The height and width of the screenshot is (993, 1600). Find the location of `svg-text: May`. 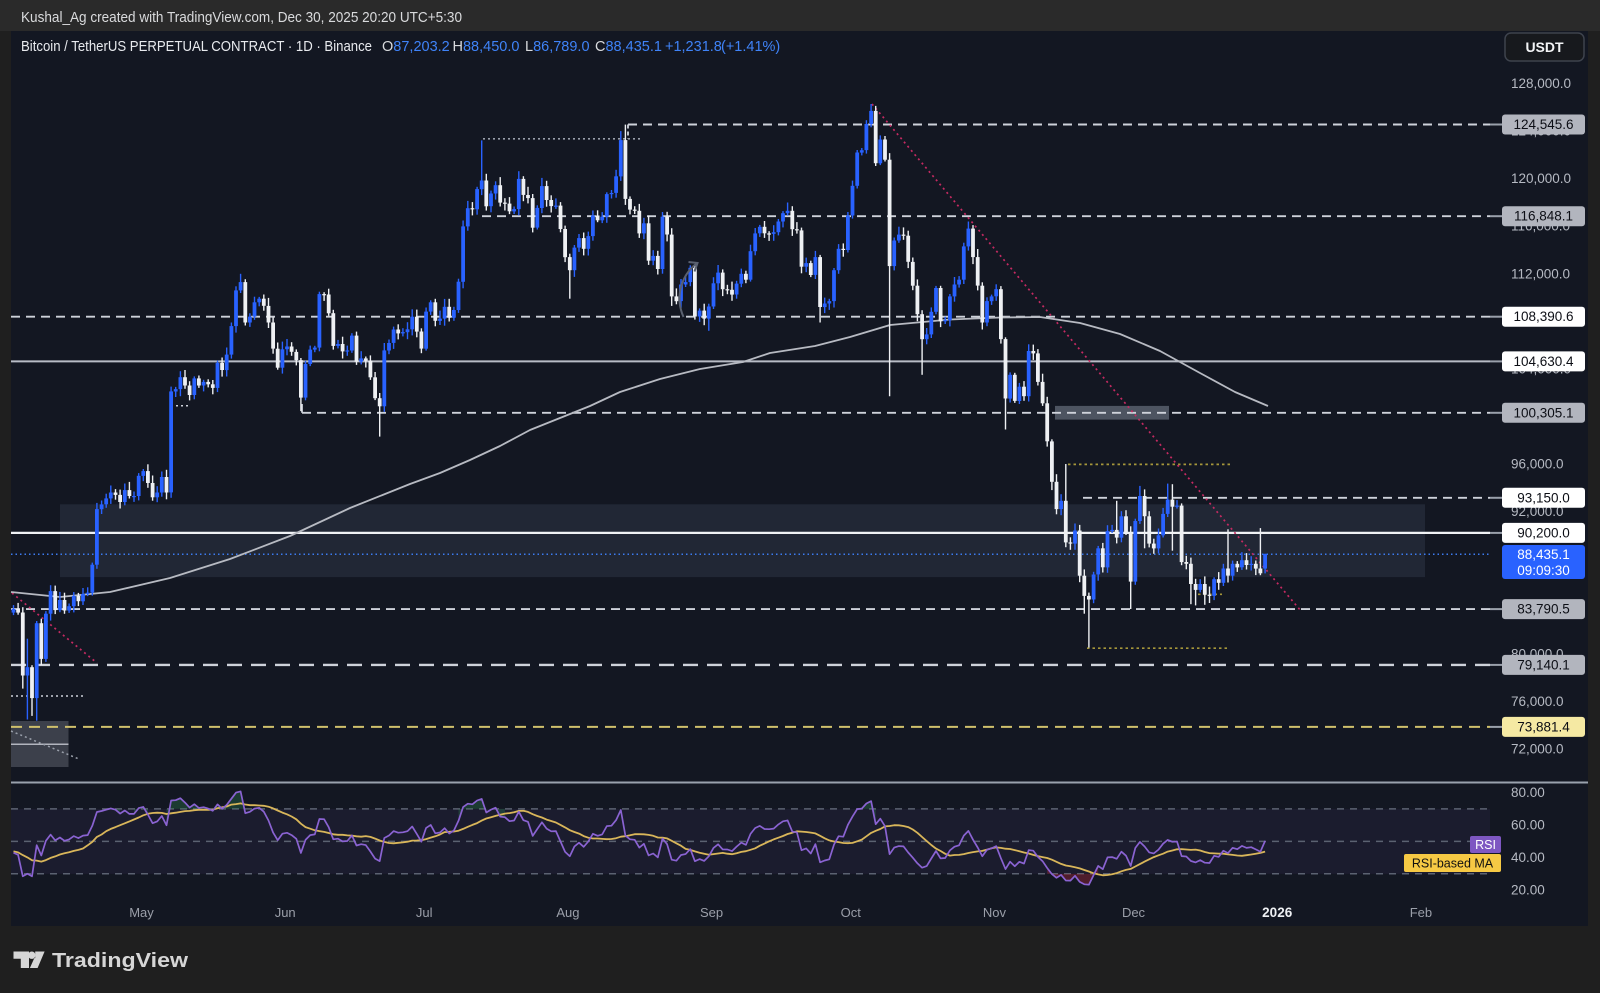

svg-text: May is located at coordinates (141, 912).